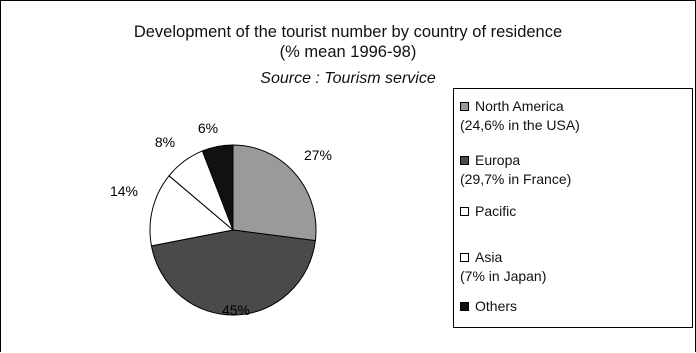 The image size is (696, 353). What do you see at coordinates (236, 310) in the screenshot?
I see `pie-label-europa: 45%` at bounding box center [236, 310].